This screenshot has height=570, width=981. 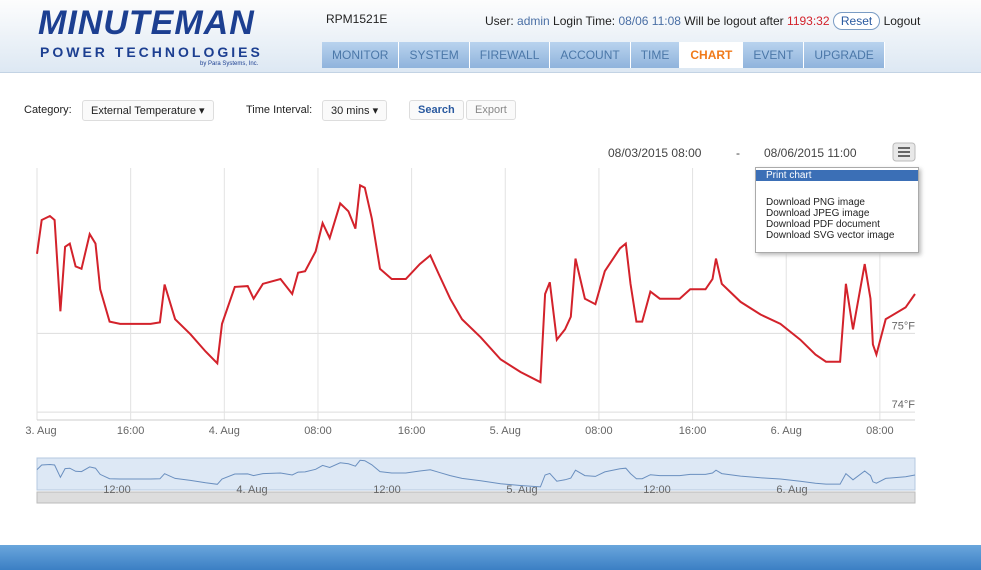 I want to click on x-tick-label: 5. Aug, so click(x=505, y=431).